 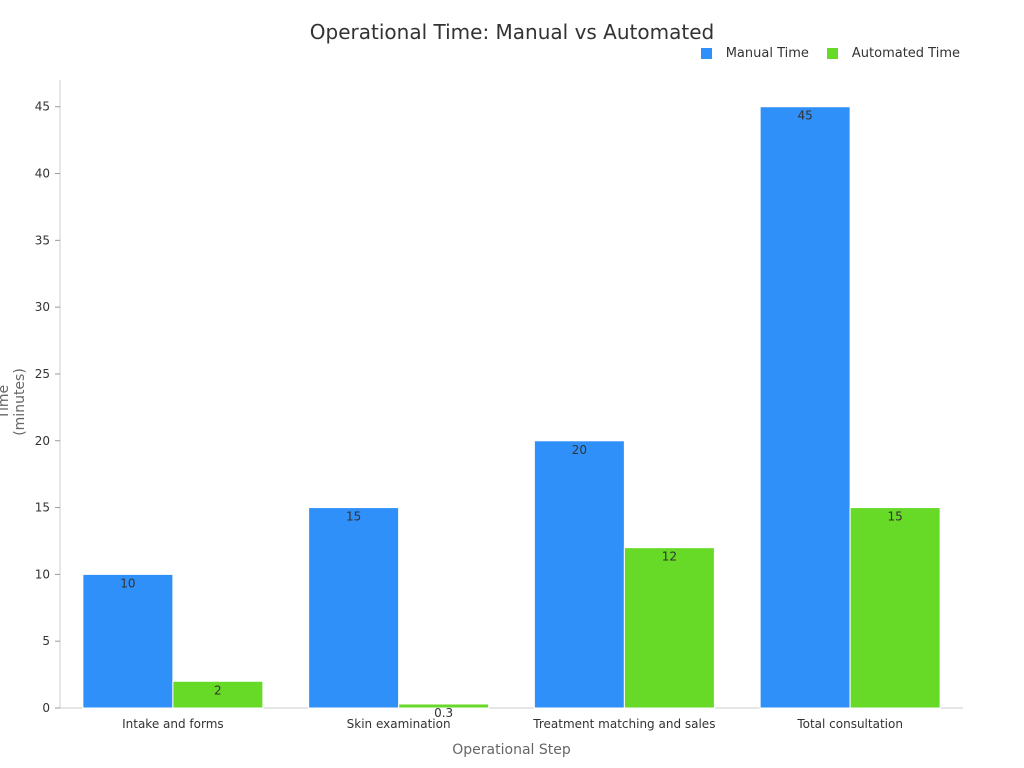 What do you see at coordinates (218, 690) in the screenshot?
I see `data-label: 2` at bounding box center [218, 690].